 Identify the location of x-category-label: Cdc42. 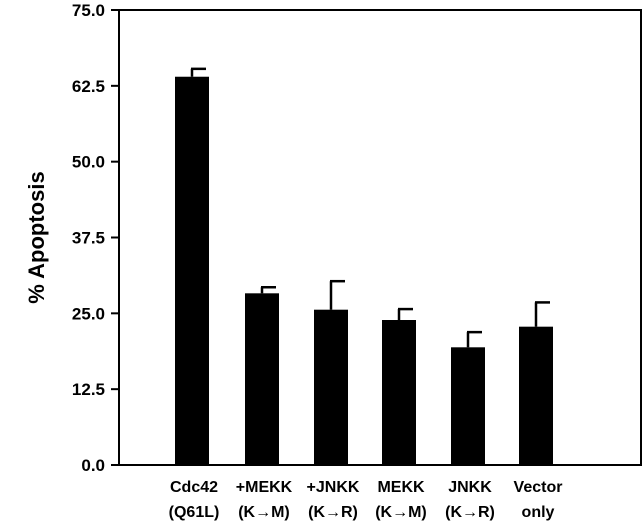
(194, 487).